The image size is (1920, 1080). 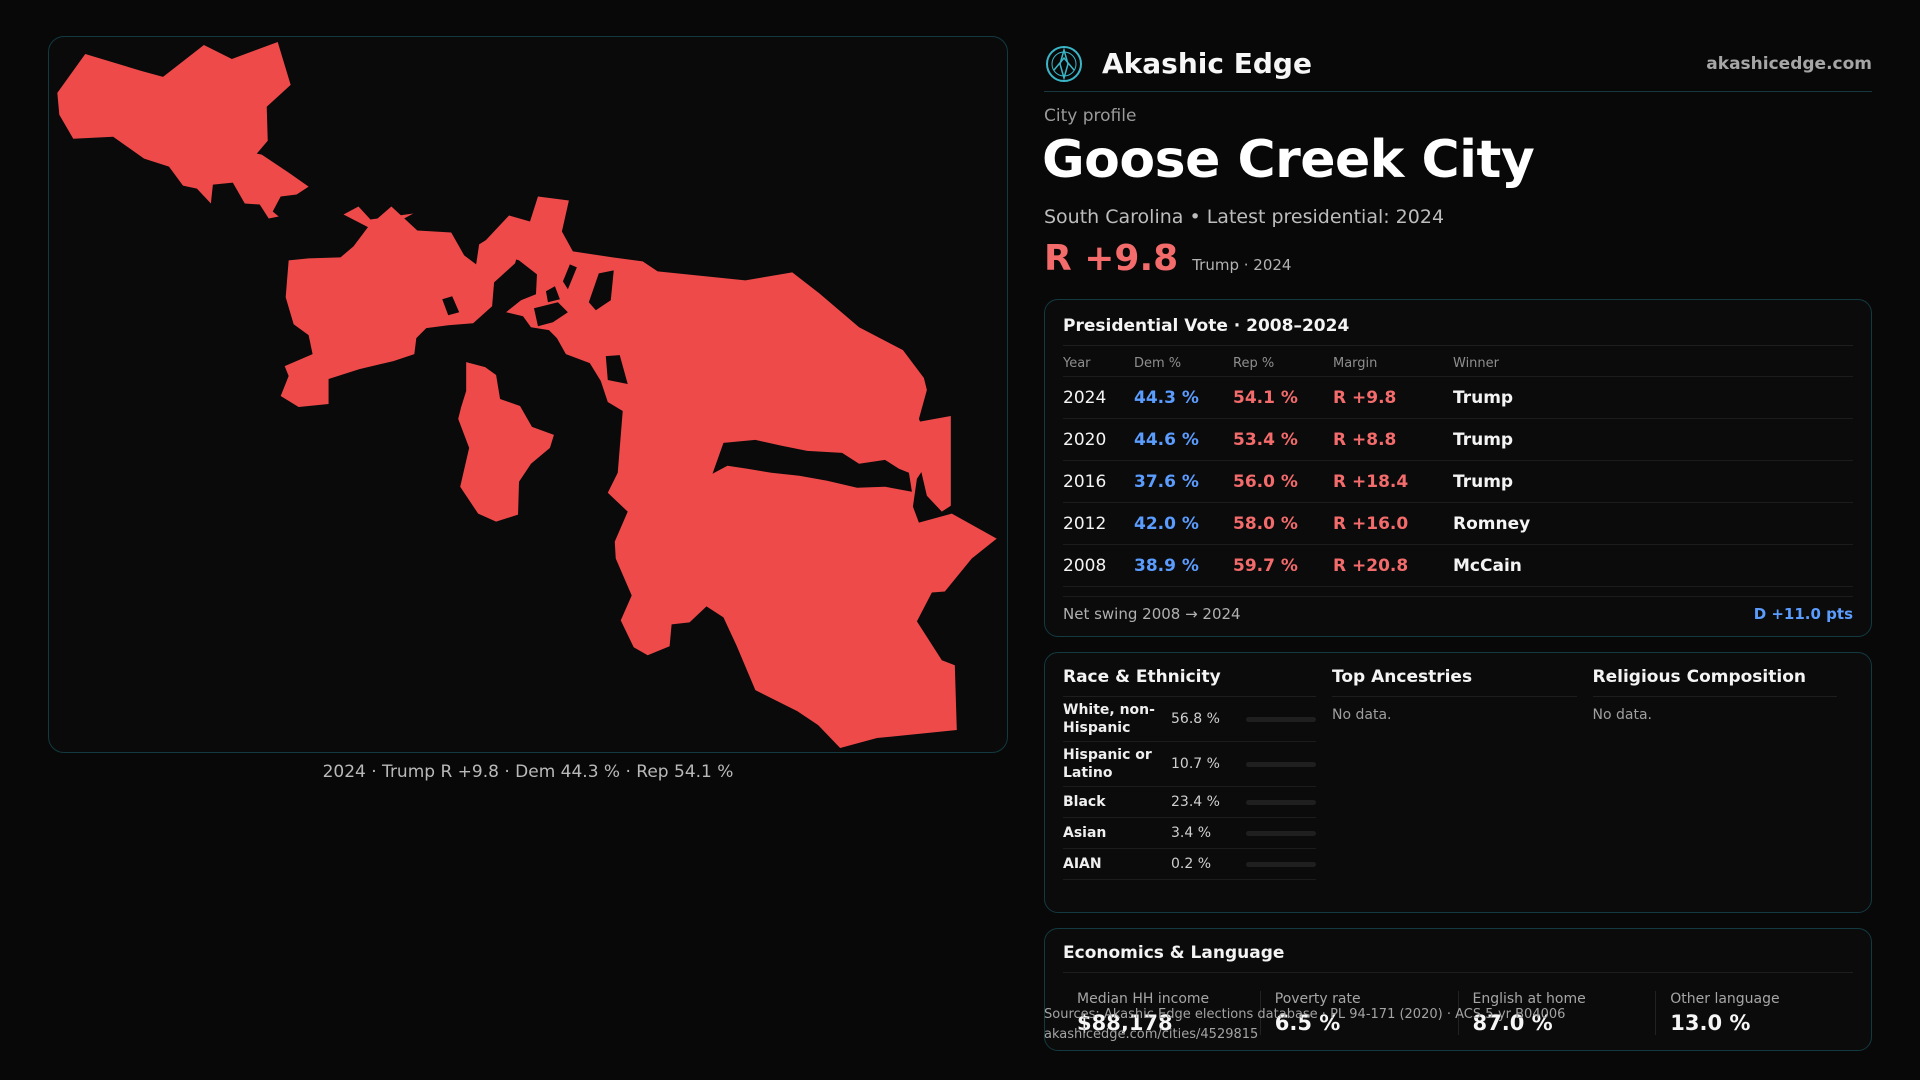 What do you see at coordinates (1512, 1023) in the screenshot?
I see `econ-value: 87.0 %` at bounding box center [1512, 1023].